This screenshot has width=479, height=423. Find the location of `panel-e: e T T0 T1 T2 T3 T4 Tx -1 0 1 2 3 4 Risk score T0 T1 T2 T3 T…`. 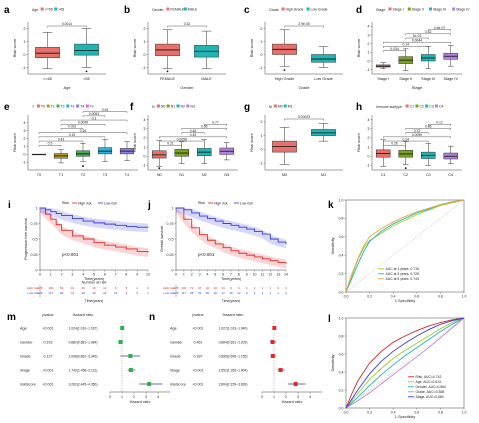

panel-e: e T T0 T1 T2 T3 T4 Tx -1 0 1 2 3 4 Risk score T0 T1 T2 T3 T… is located at coordinates (71, 139).